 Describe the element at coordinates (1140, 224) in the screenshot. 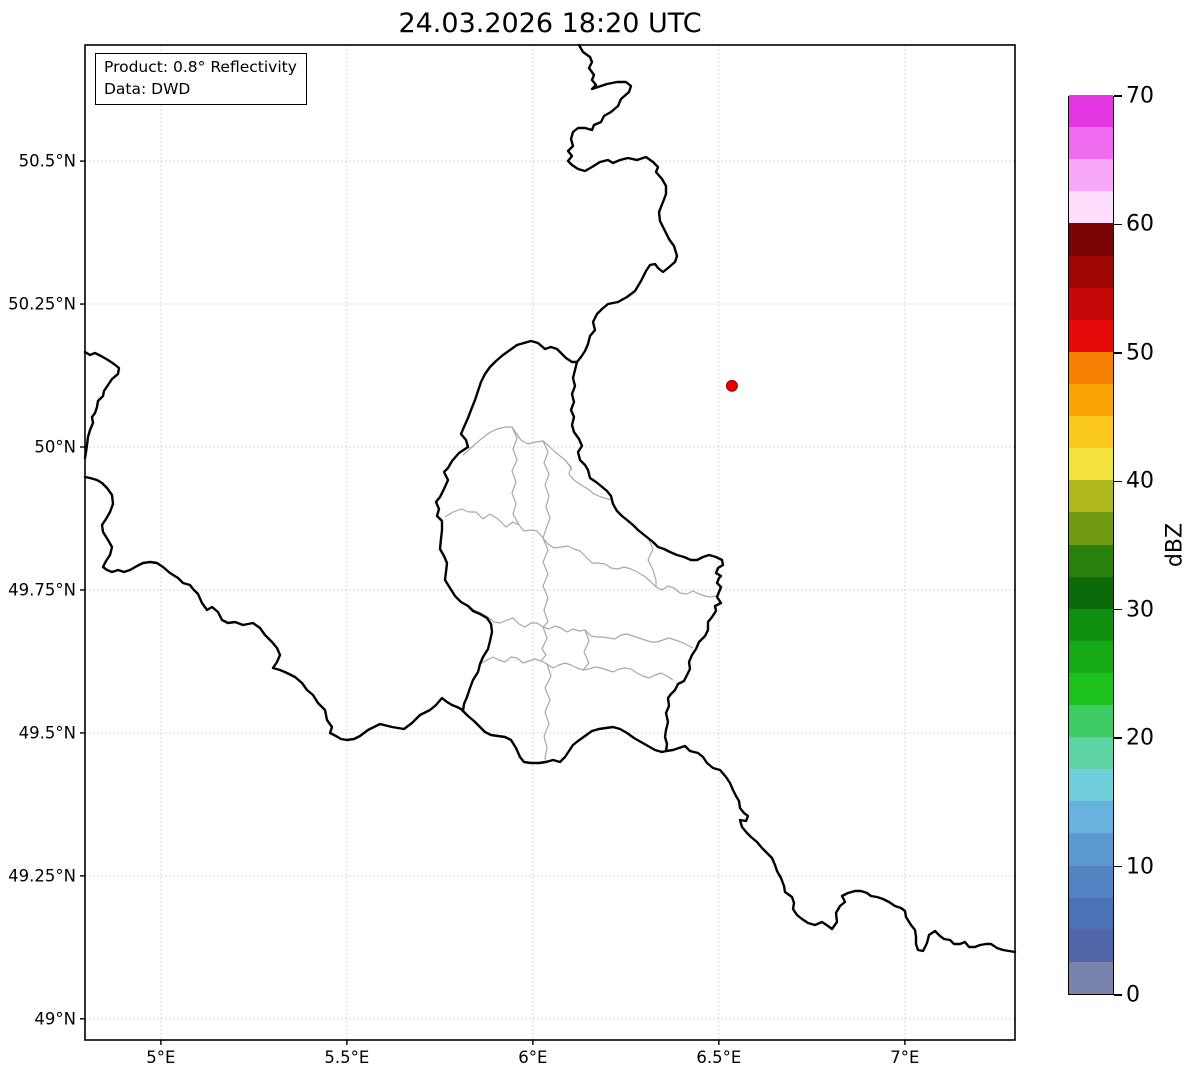

I see `colorbar-tick-label: 60` at that location.